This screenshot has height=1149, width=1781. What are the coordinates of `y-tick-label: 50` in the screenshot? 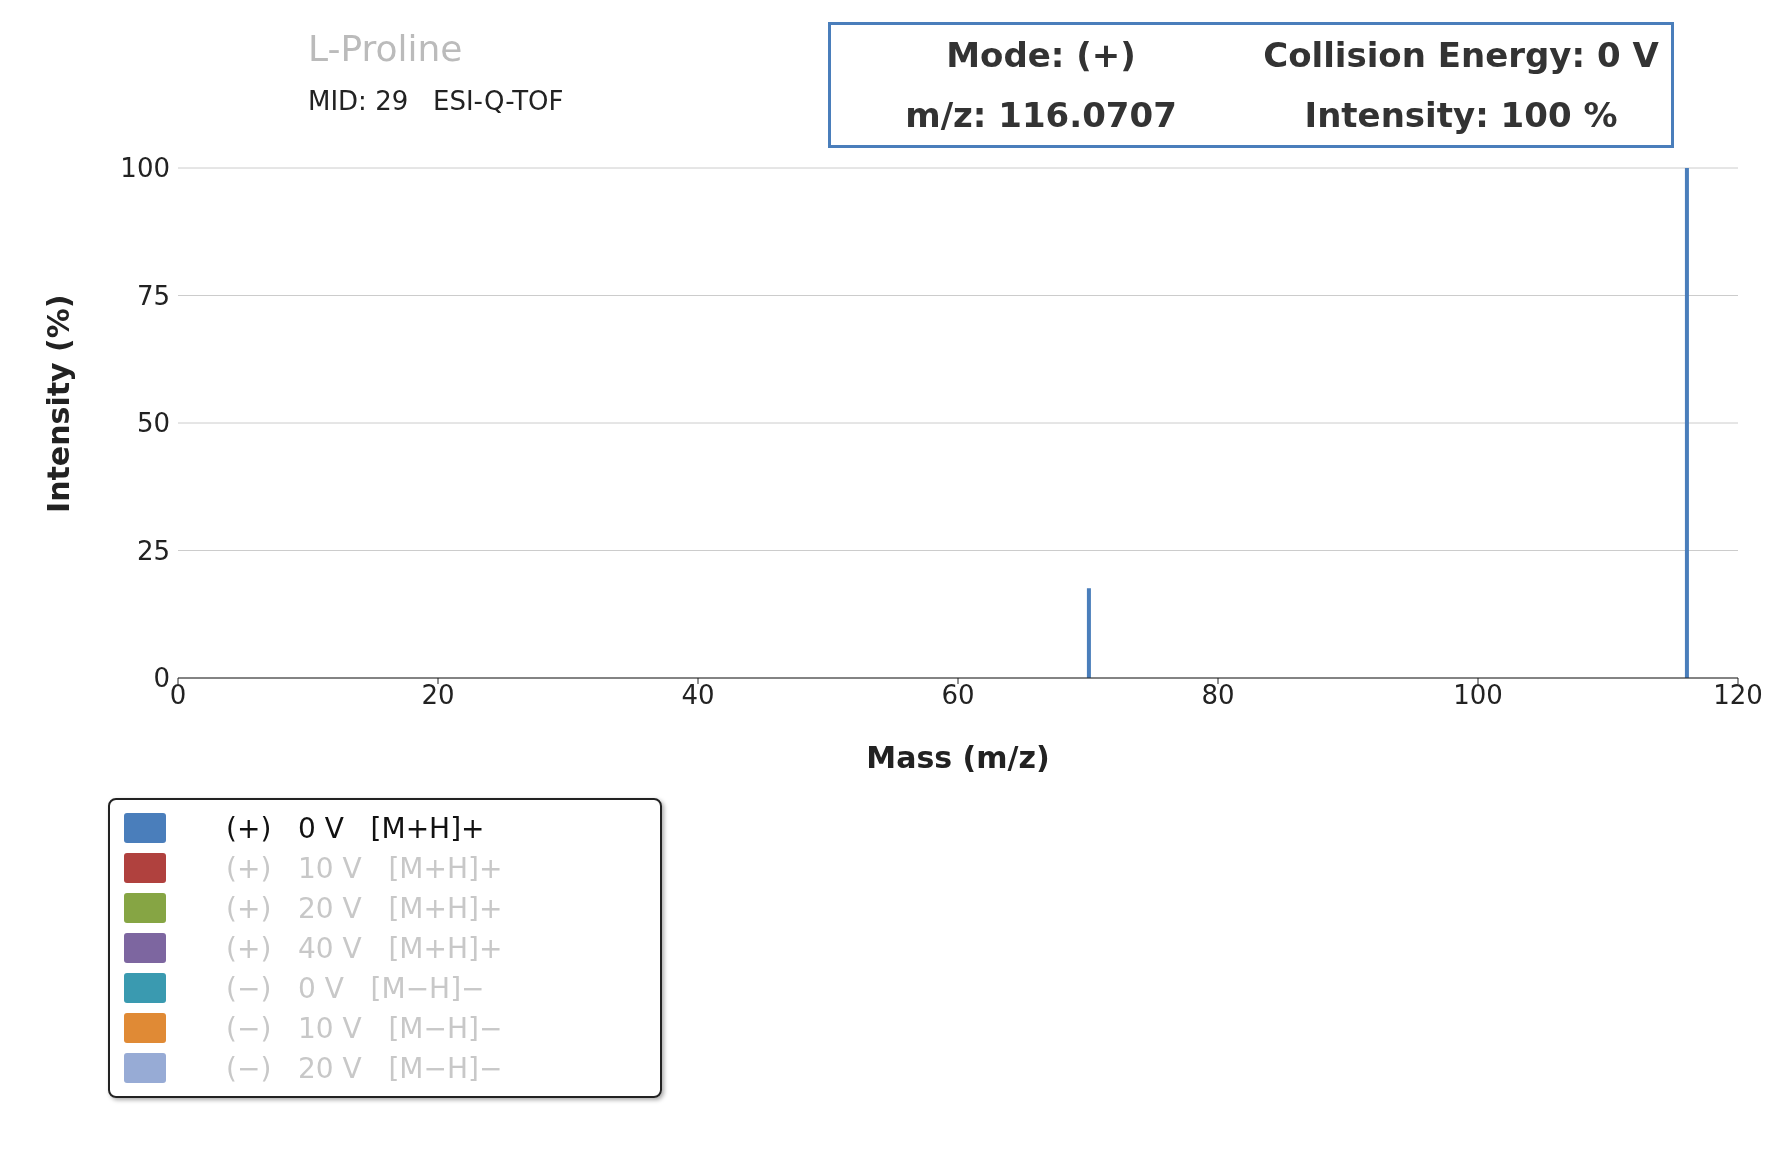 It's located at (153, 423).